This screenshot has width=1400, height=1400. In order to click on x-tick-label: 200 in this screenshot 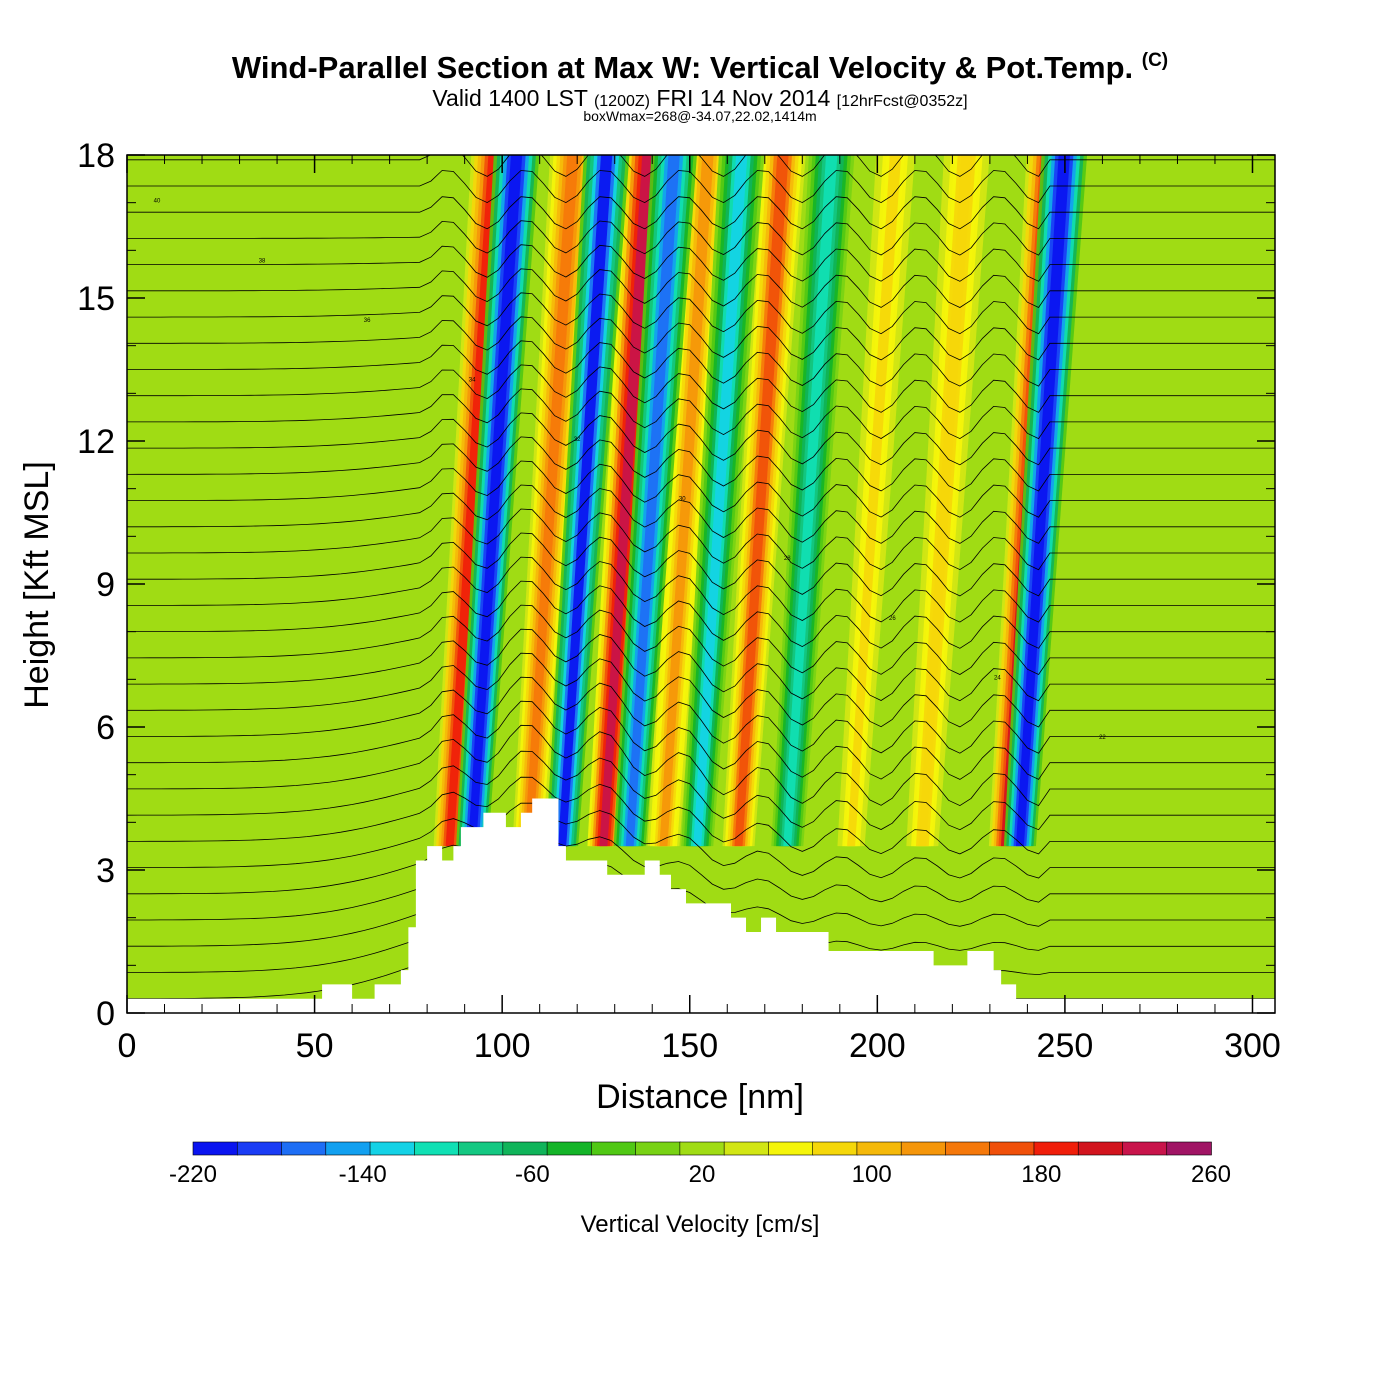, I will do `click(877, 1046)`.